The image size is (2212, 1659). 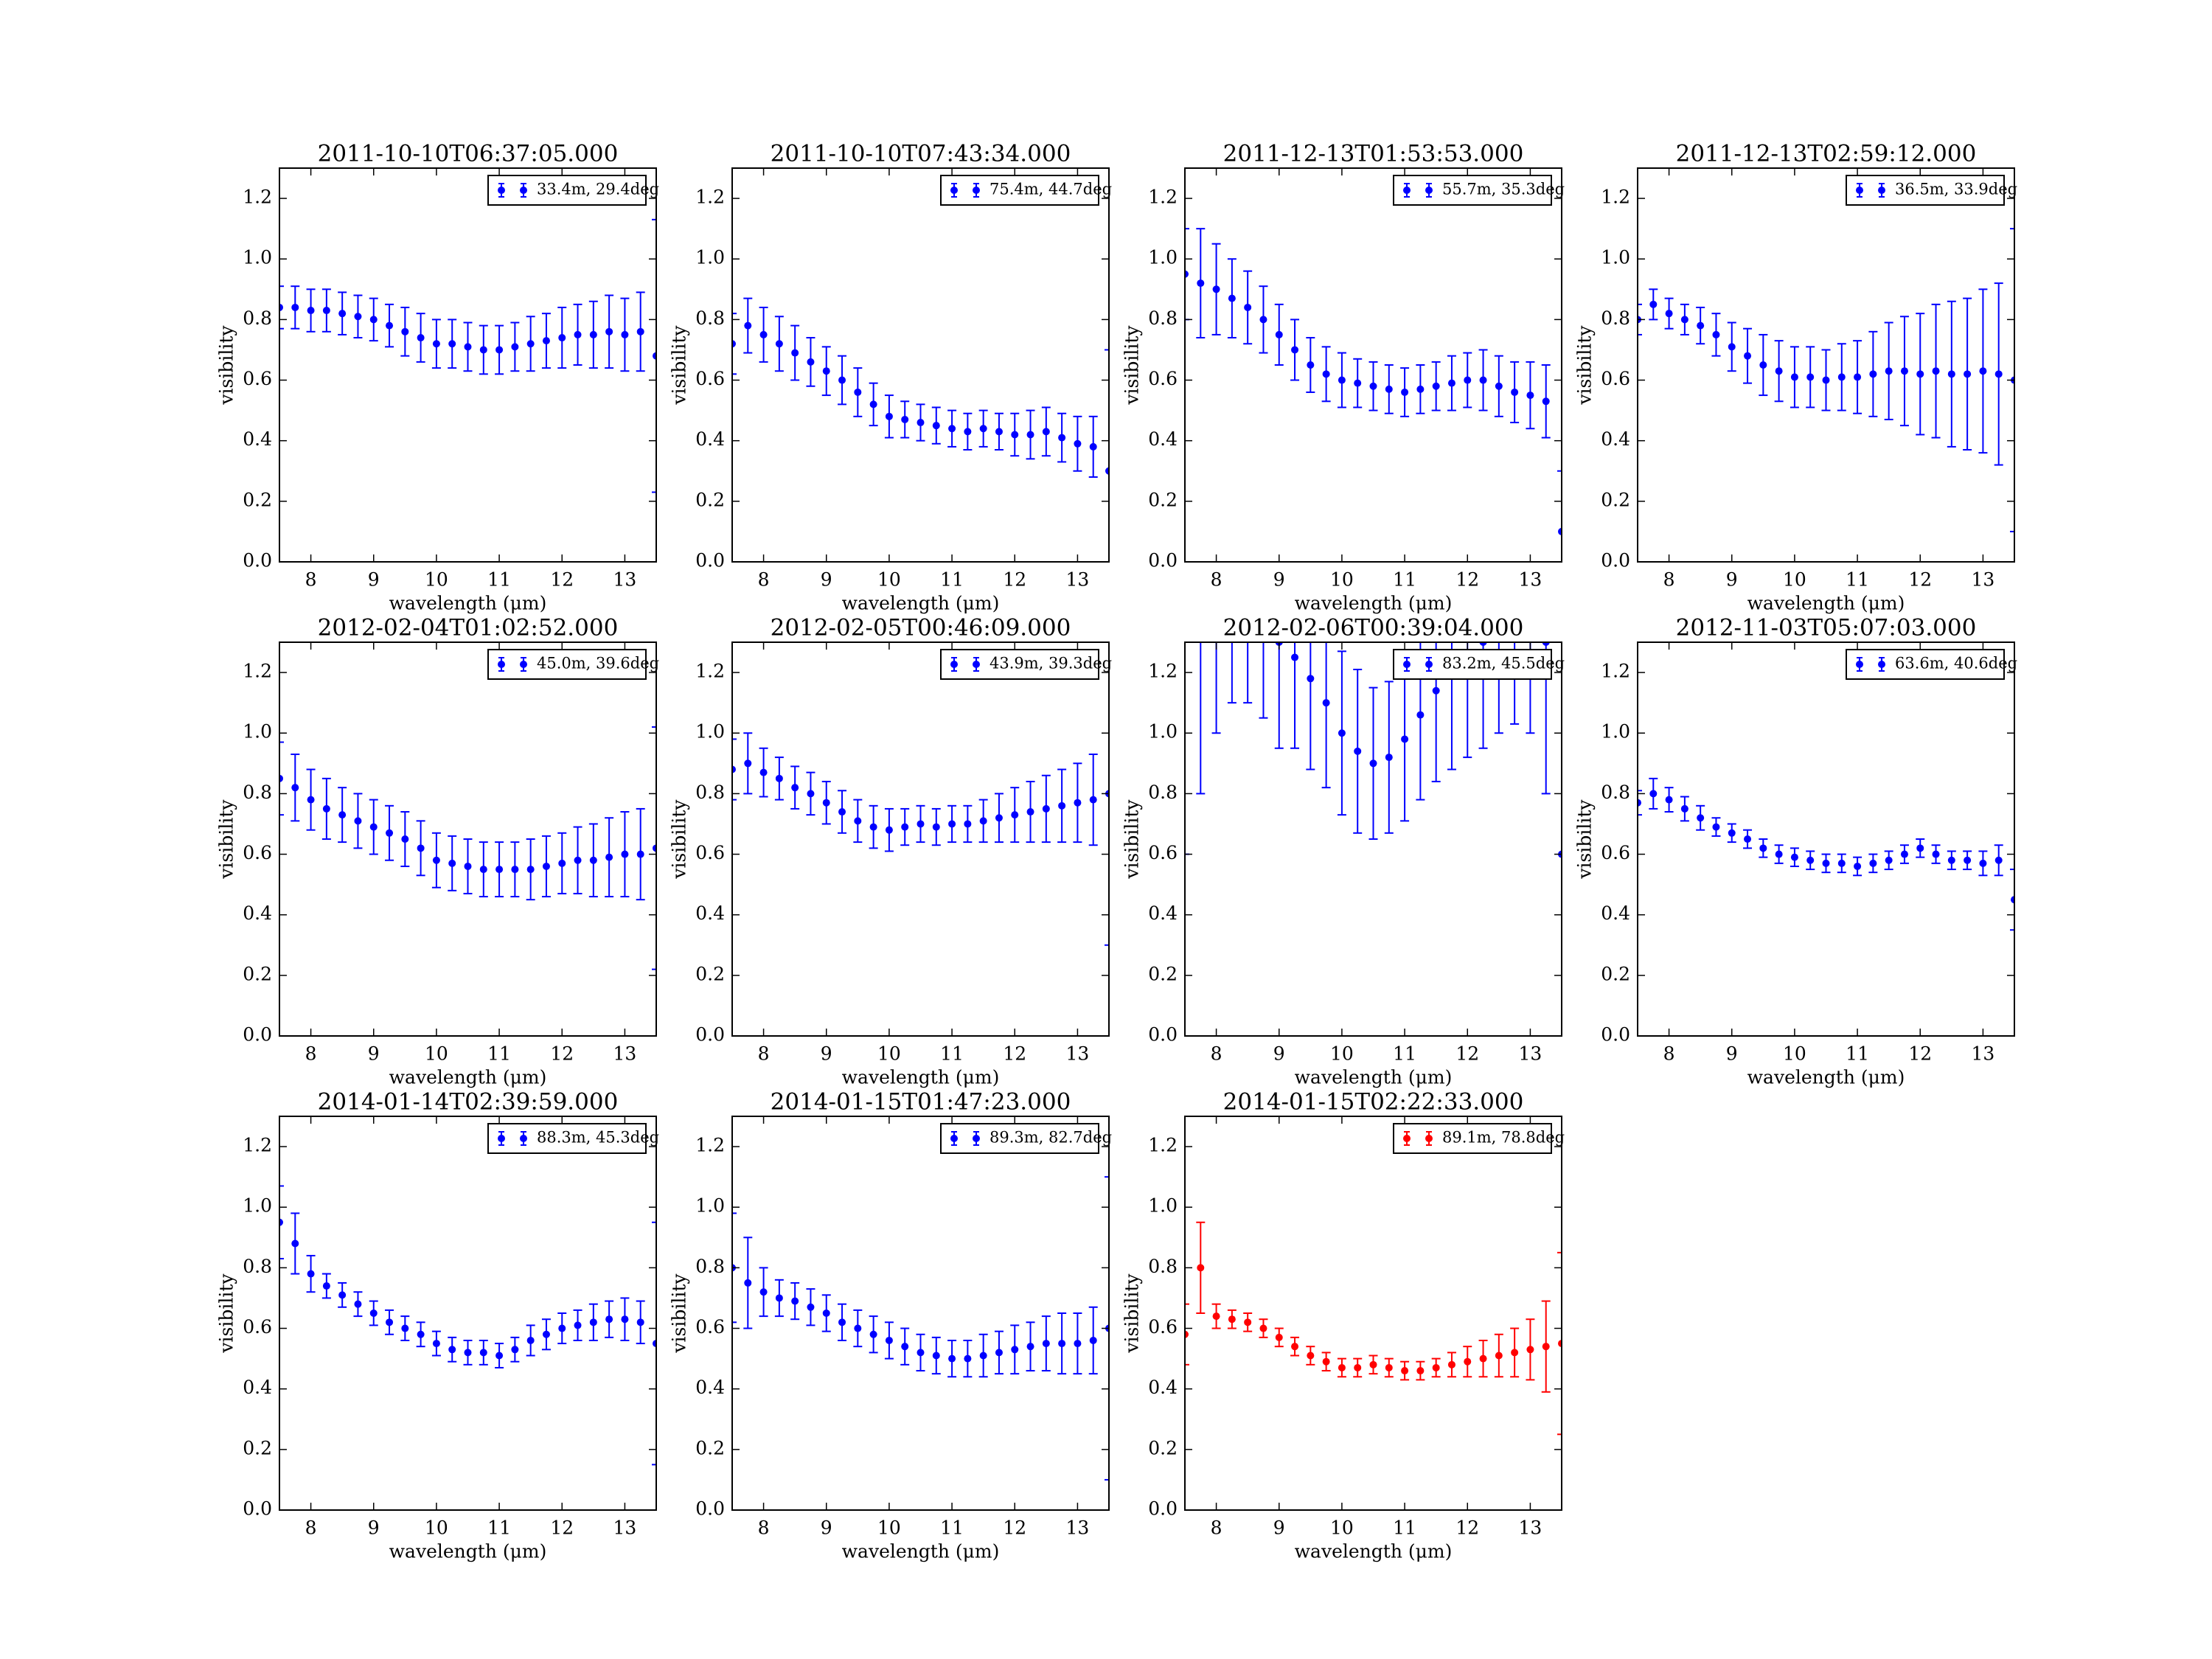 What do you see at coordinates (921, 154) in the screenshot?
I see `subplot-title: 2011-10-10T07:43:34.000` at bounding box center [921, 154].